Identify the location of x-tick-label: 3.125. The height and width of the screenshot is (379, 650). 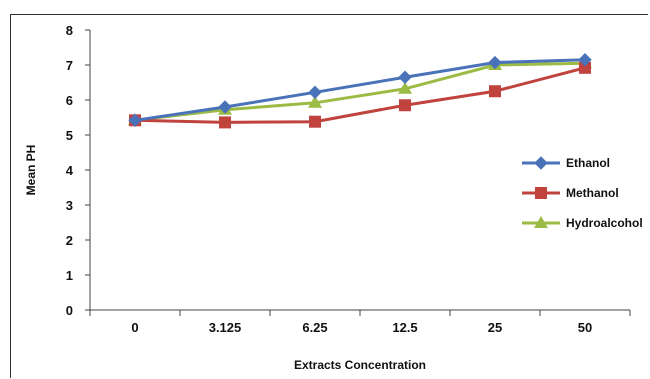
(225, 327).